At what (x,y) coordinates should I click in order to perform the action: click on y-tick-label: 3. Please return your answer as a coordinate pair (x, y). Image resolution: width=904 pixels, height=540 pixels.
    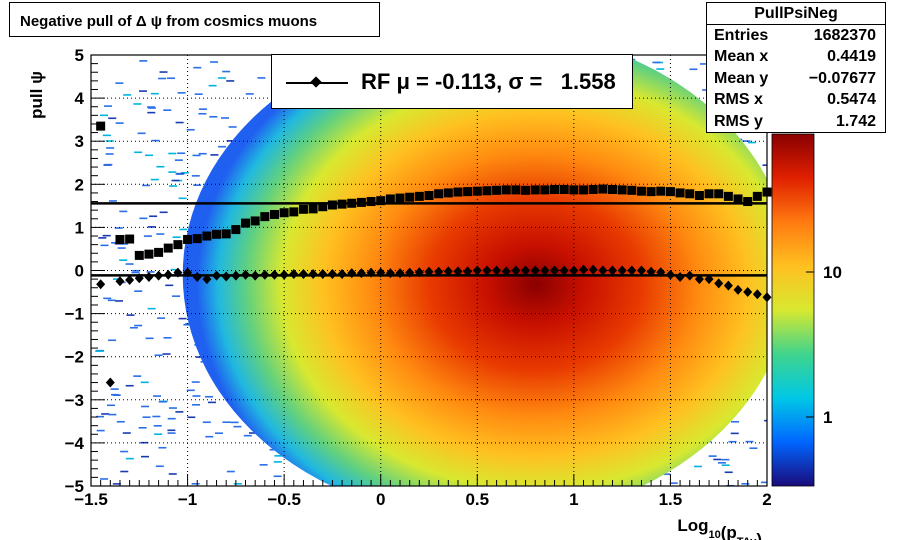
    Looking at the image, I should click on (79, 141).